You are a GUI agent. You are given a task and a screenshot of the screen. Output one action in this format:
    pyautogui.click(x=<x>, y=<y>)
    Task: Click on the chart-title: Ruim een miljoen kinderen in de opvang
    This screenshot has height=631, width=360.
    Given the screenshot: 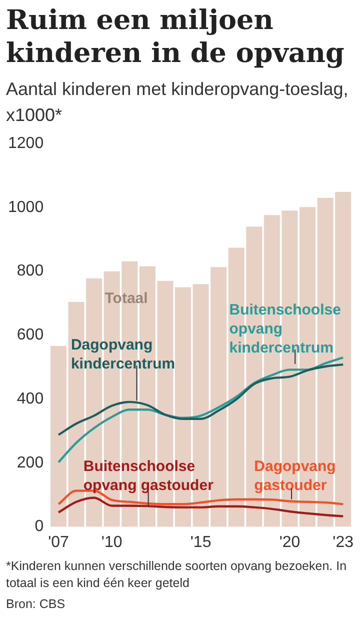 What is the action you would take?
    pyautogui.click(x=176, y=37)
    